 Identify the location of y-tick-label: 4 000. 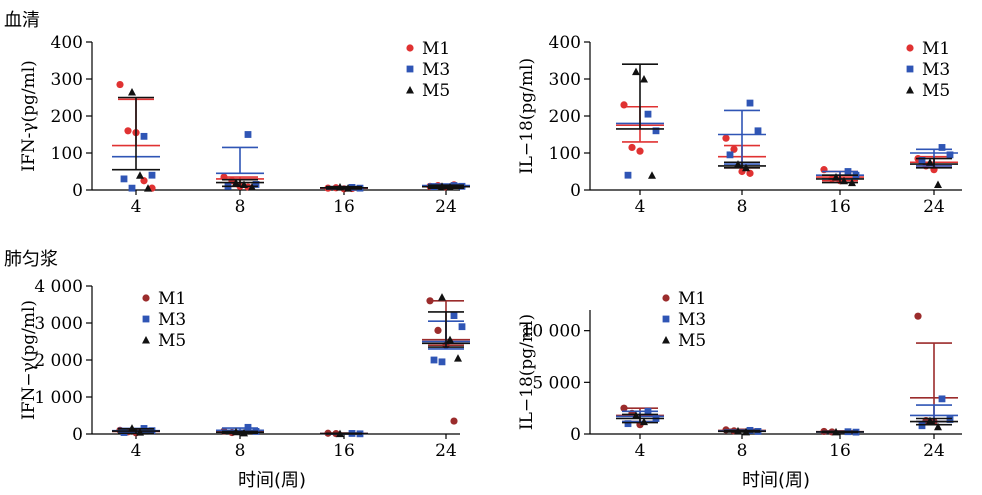
(58, 287).